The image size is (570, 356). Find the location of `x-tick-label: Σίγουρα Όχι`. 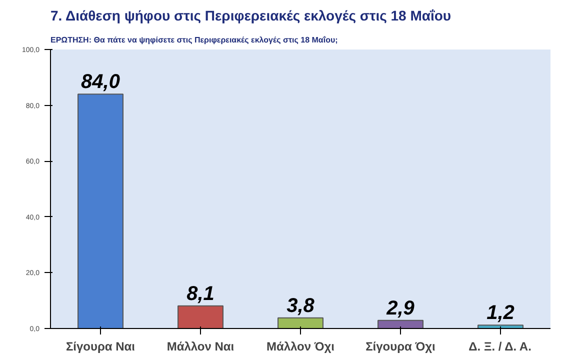

x-tick-label: Σίγουρα Όχι is located at coordinates (401, 347).